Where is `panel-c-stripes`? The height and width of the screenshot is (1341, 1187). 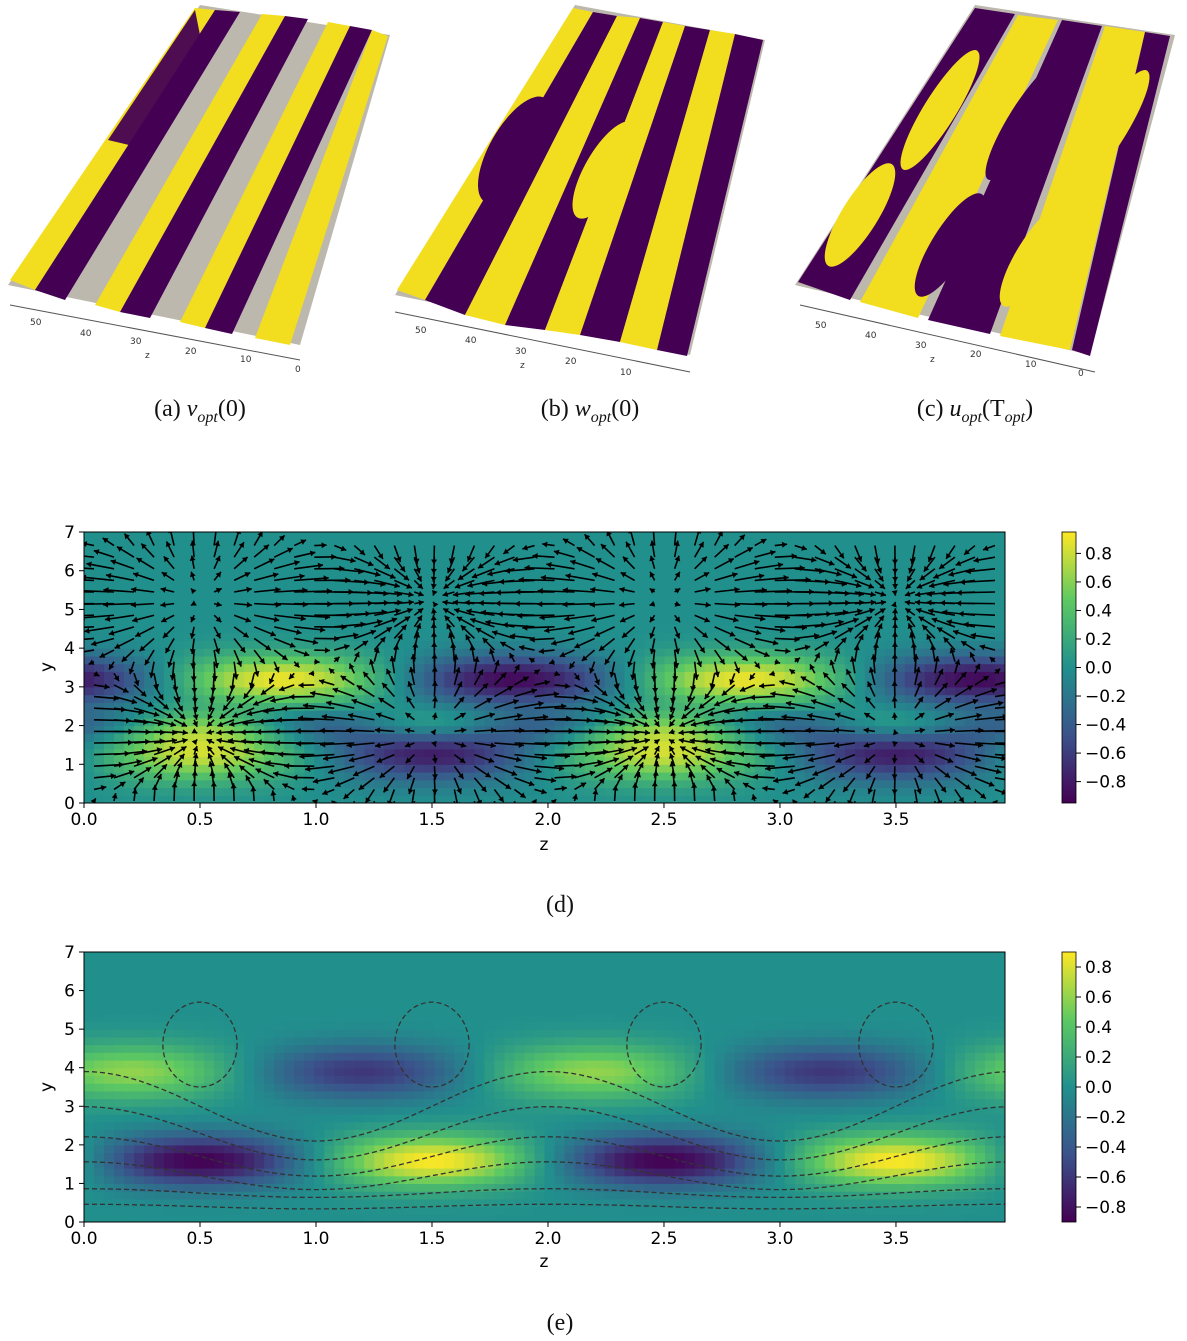
panel-c-stripes is located at coordinates (984, 182).